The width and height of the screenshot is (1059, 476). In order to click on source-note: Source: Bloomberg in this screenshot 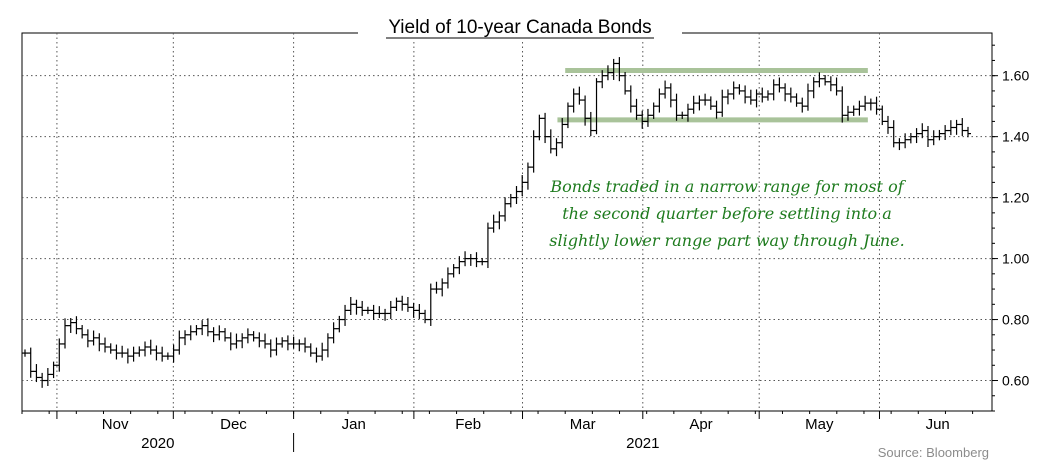, I will do `click(933, 452)`.